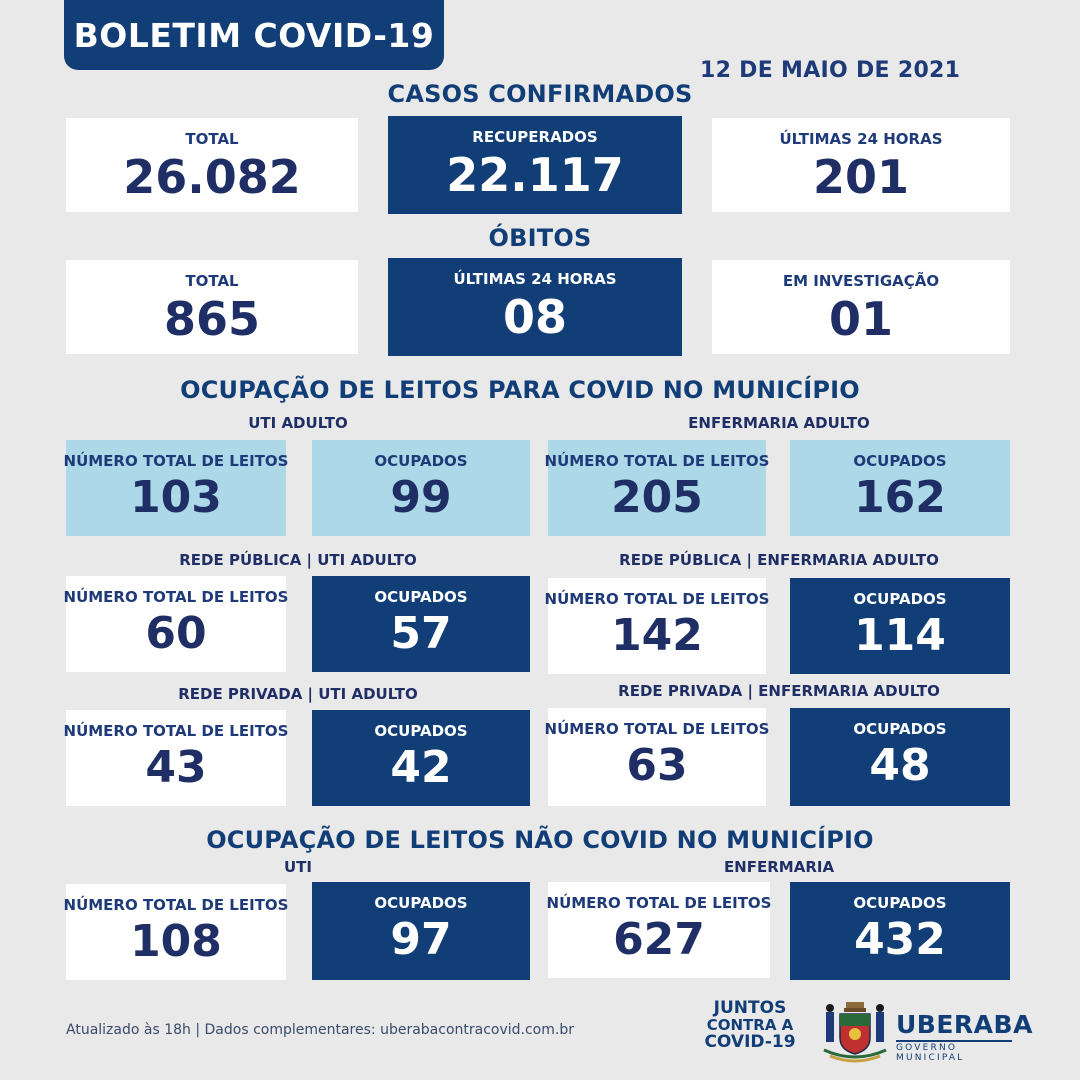  I want to click on card-value: 48, so click(900, 765).